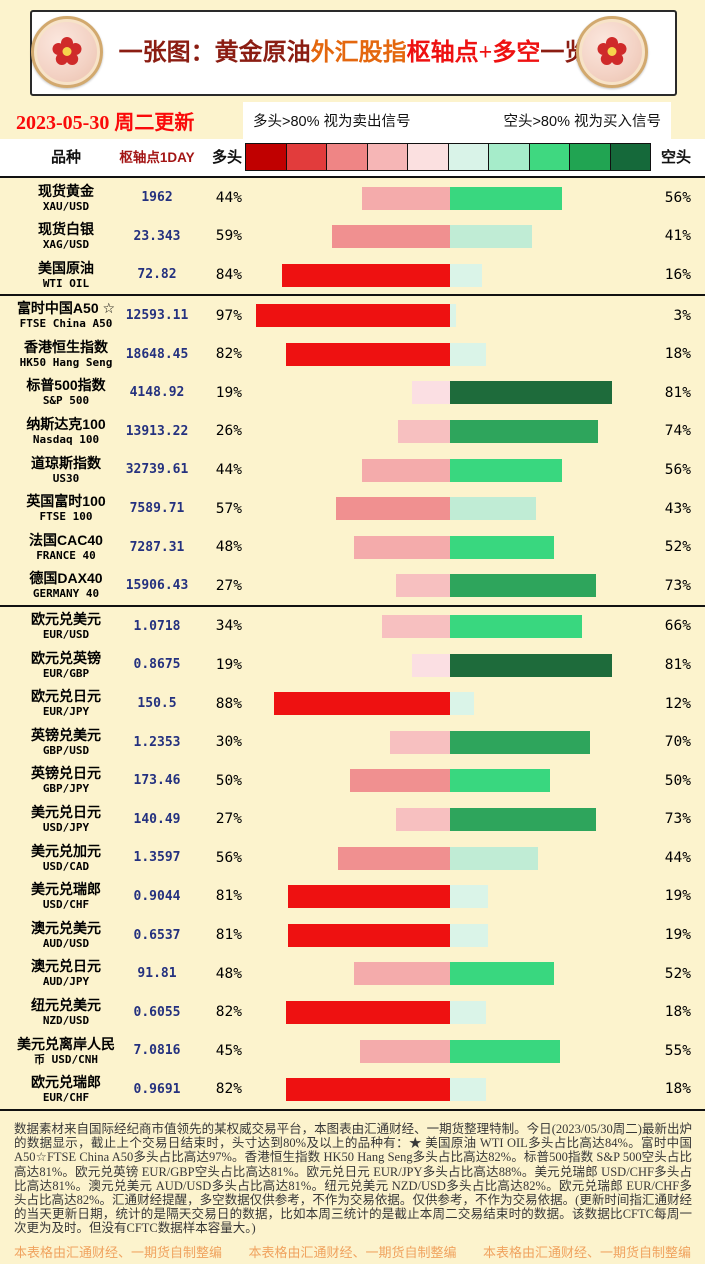 This screenshot has width=705, height=1264. What do you see at coordinates (157, 198) in the screenshot?
I see `pivot-value: 1962` at bounding box center [157, 198].